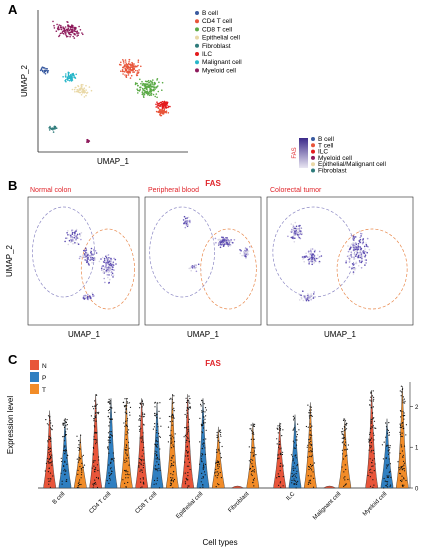 The width and height of the screenshot is (427, 550). What do you see at coordinates (228, 269) in the screenshot?
I see `cluster-outline` at bounding box center [228, 269].